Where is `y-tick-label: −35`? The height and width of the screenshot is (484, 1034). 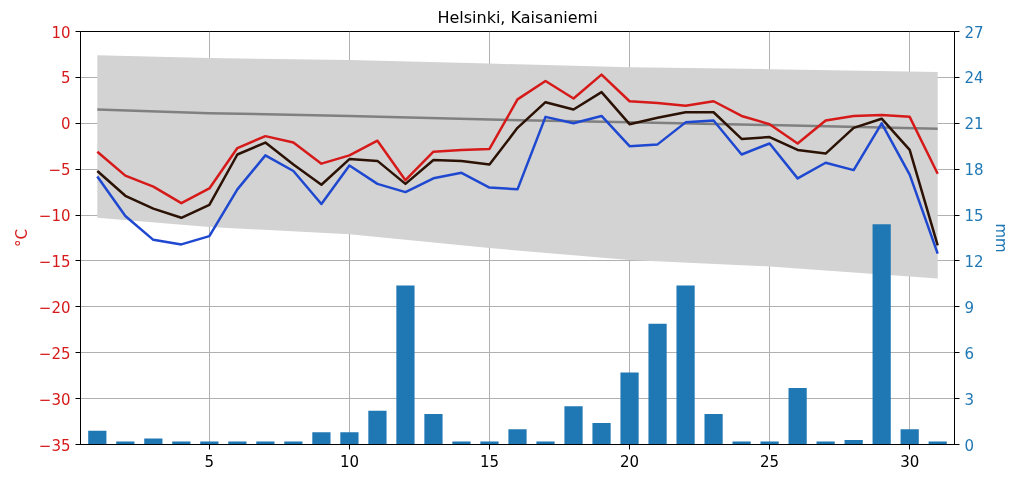
y-tick-label: −35 is located at coordinates (54, 445).